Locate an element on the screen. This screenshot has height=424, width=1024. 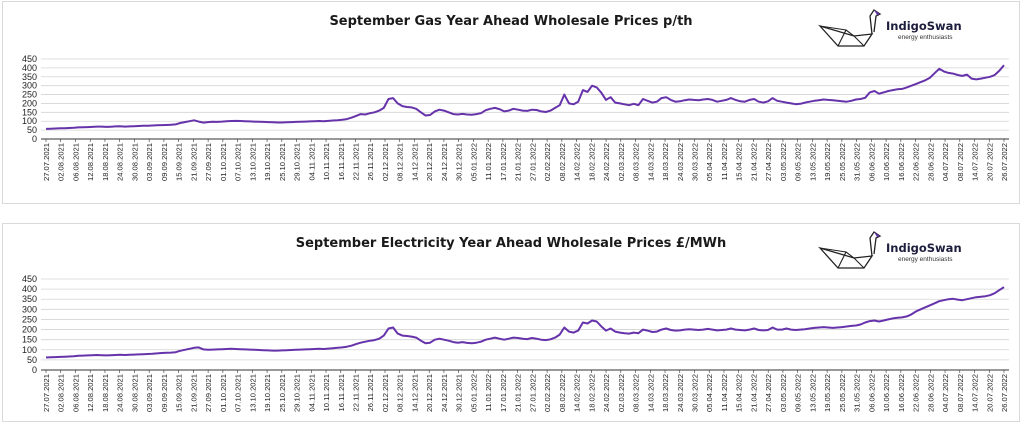
x-tick-label: 02.02.2022 is located at coordinates (547, 162).